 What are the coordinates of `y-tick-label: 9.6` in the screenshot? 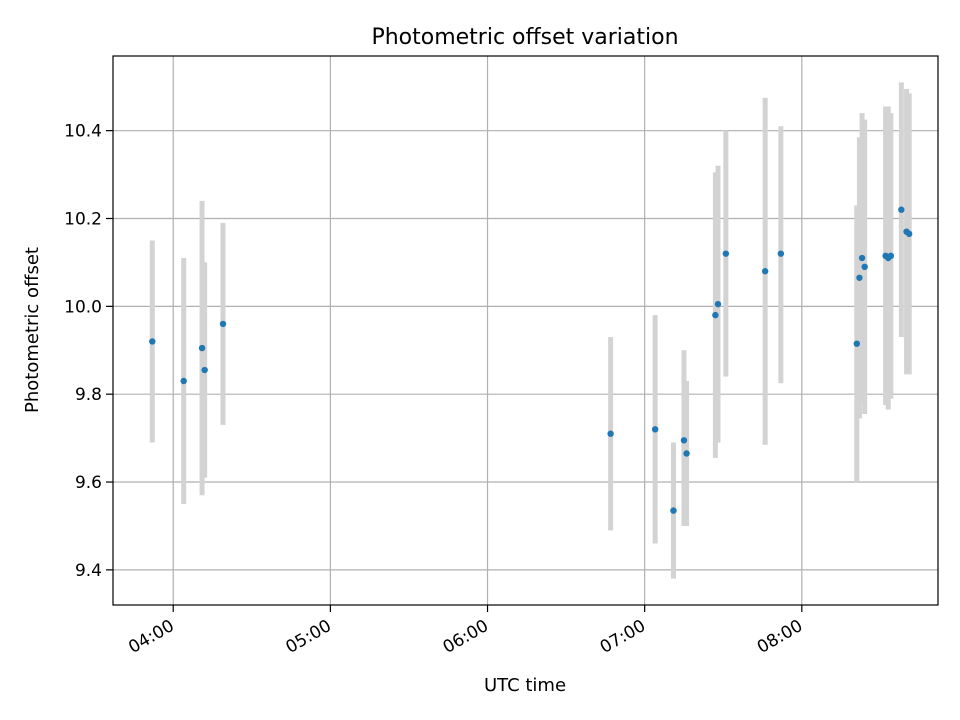 It's located at (88, 483).